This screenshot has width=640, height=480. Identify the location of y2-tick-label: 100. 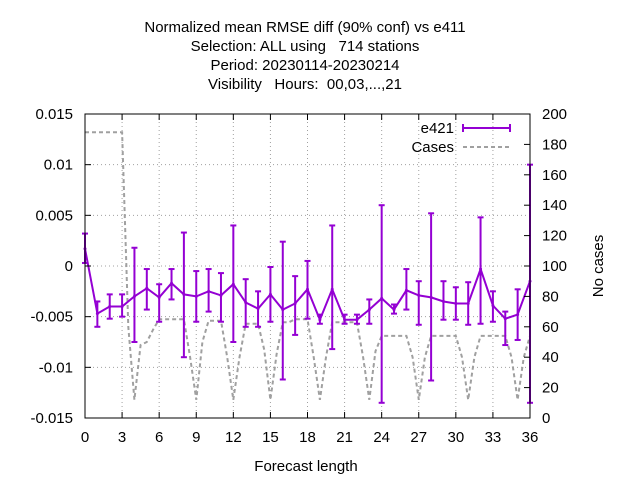
(554, 266).